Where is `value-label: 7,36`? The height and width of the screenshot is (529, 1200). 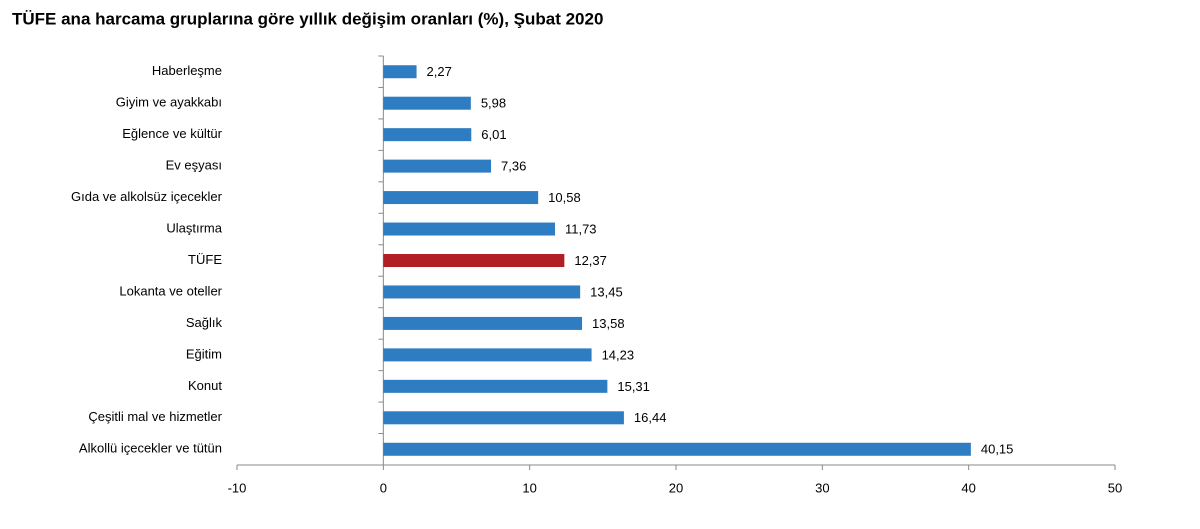
value-label: 7,36 is located at coordinates (513, 166).